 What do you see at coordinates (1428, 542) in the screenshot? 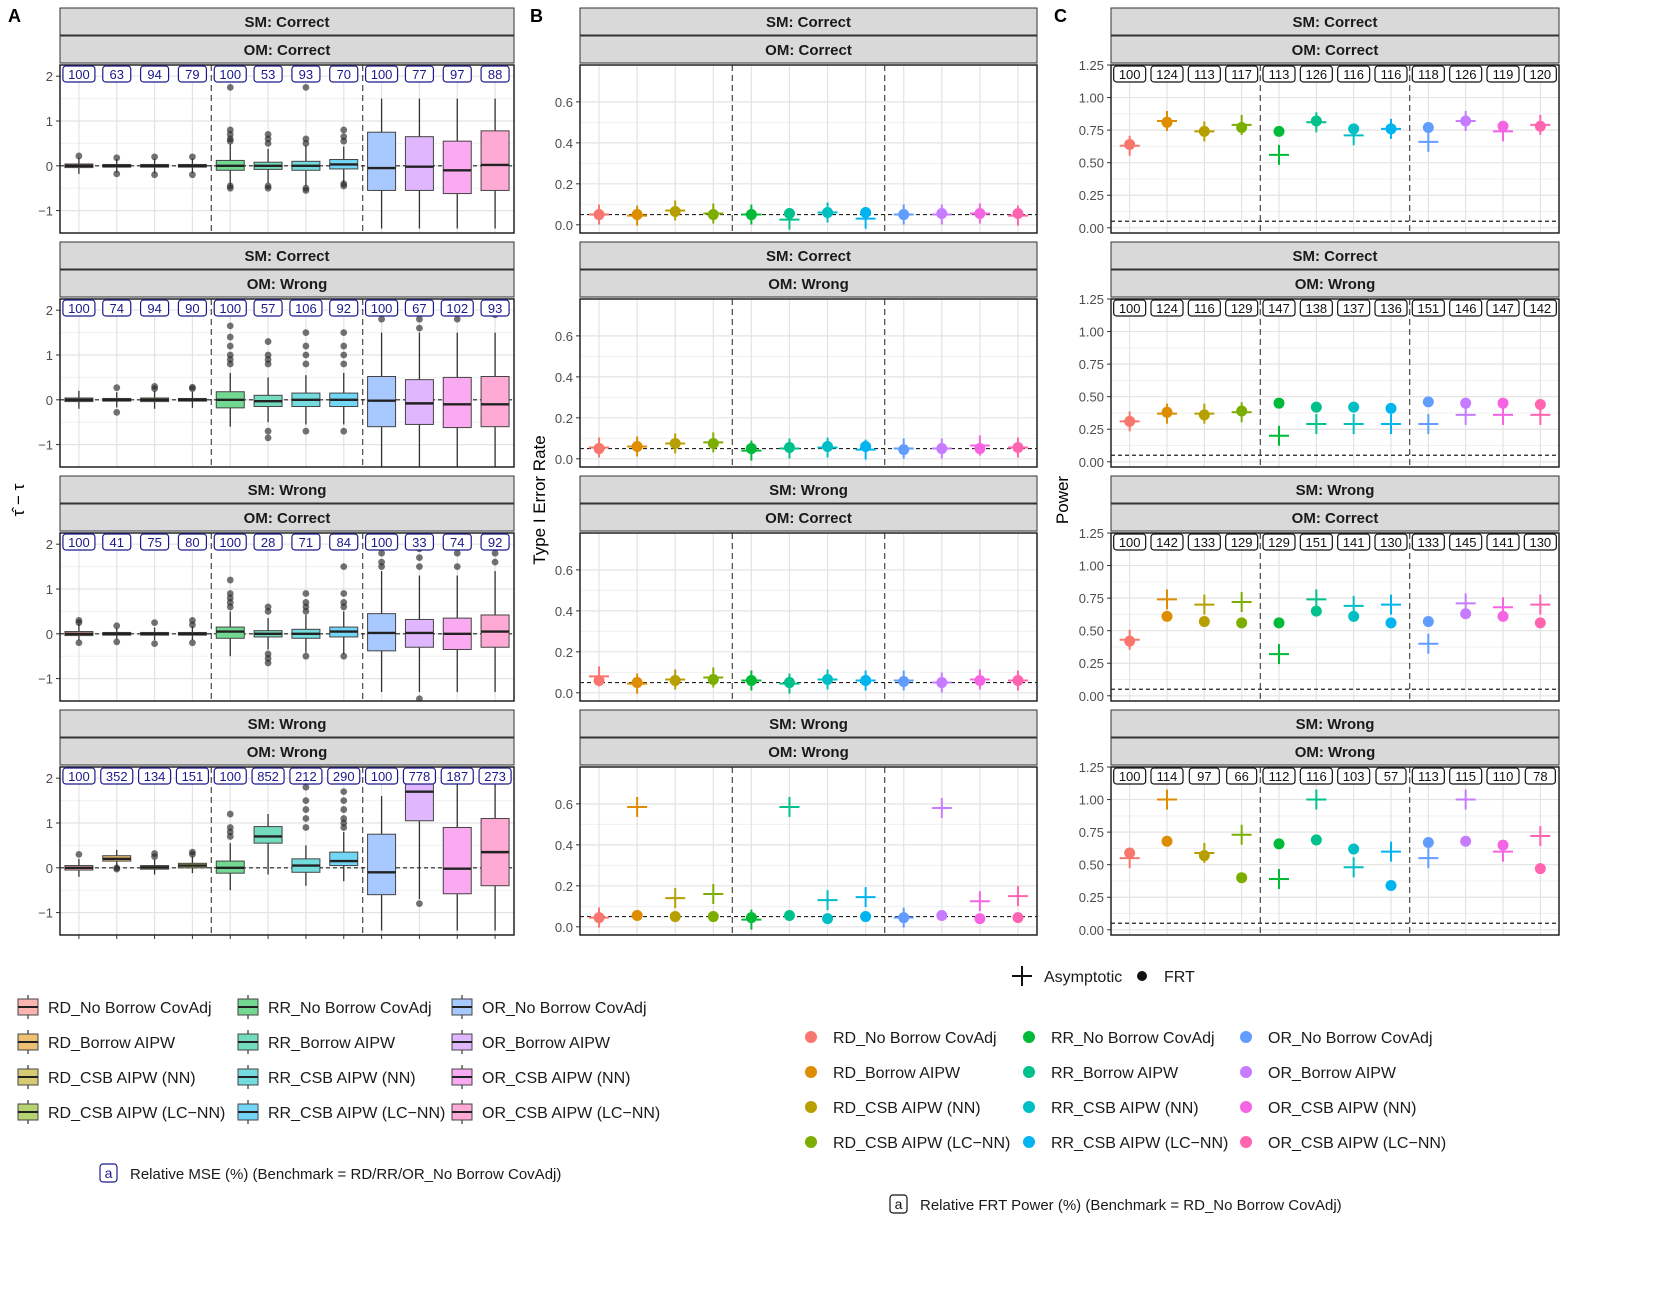
I see `relative-power-label: 133` at bounding box center [1428, 542].